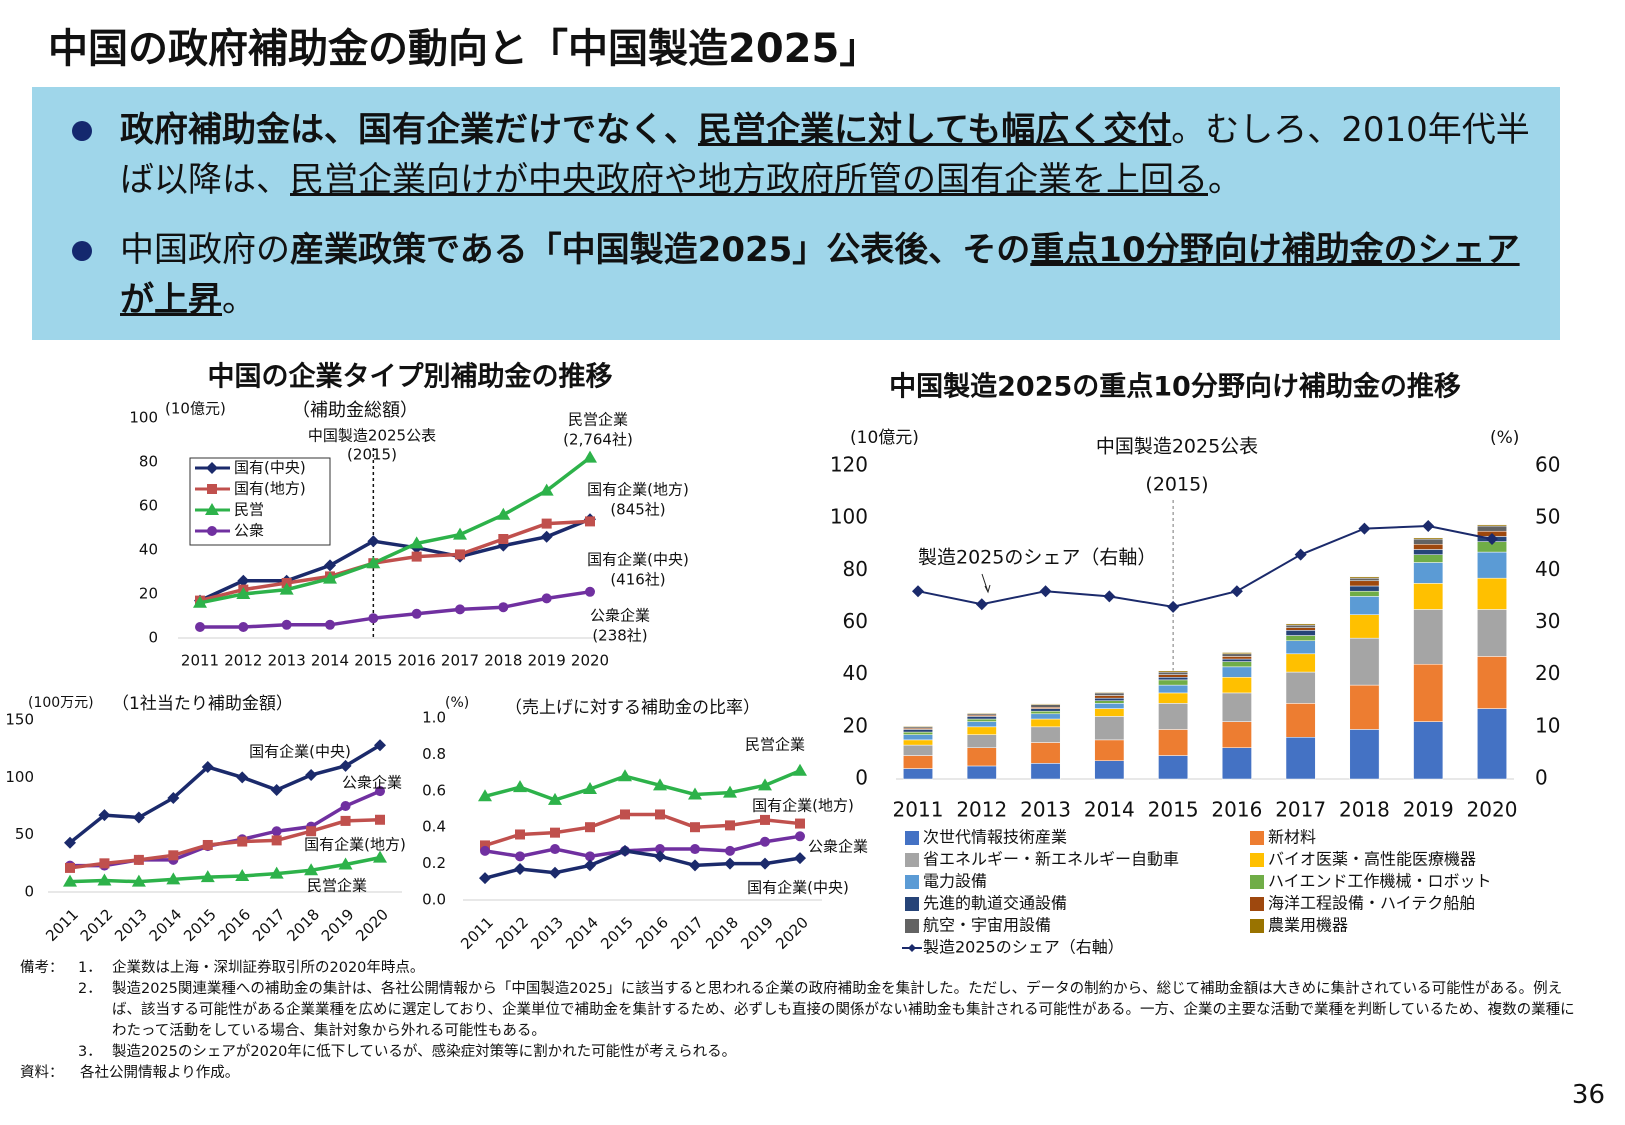 This screenshot has height=1125, width=1625. What do you see at coordinates (995, 837) in the screenshot?
I see `legend-label: 次世代情報技術産業` at bounding box center [995, 837].